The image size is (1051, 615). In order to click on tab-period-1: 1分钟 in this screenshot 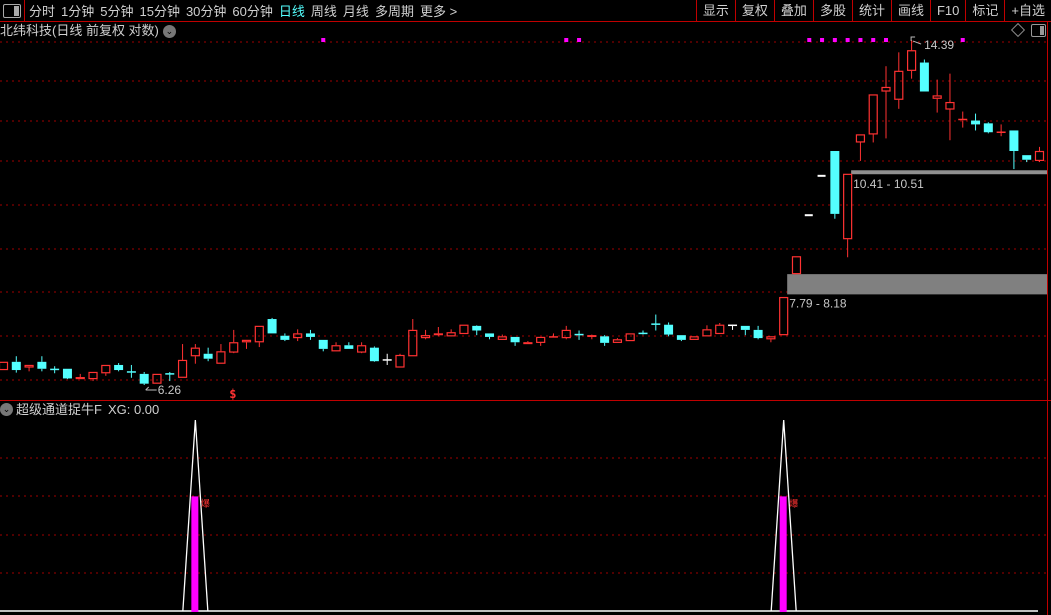, I will do `click(78, 11)`.